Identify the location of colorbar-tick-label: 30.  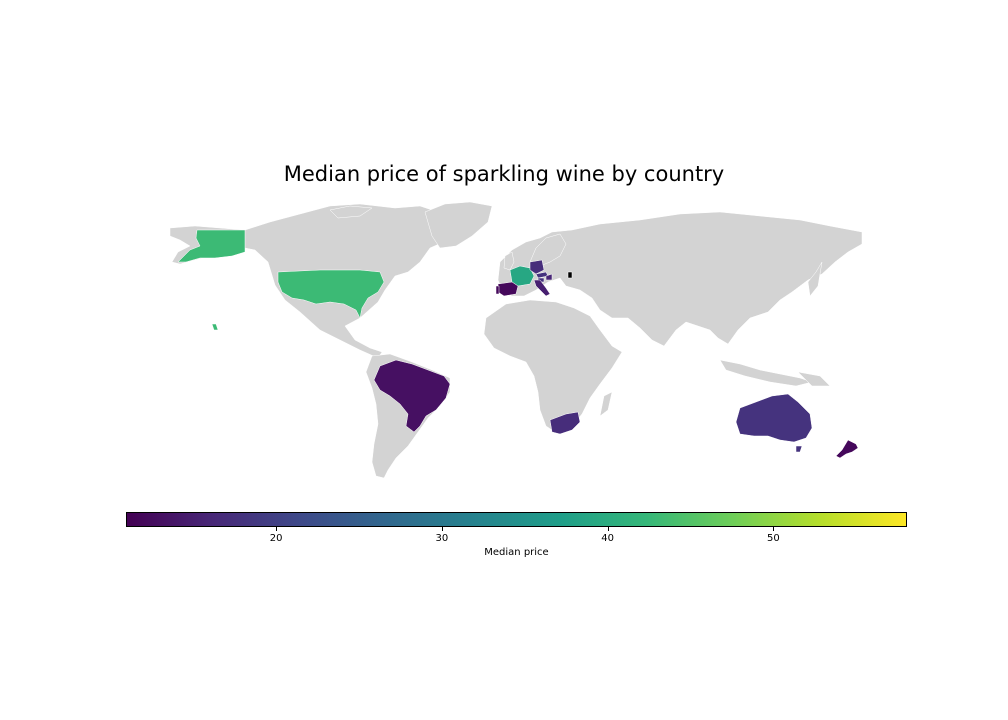
(442, 538).